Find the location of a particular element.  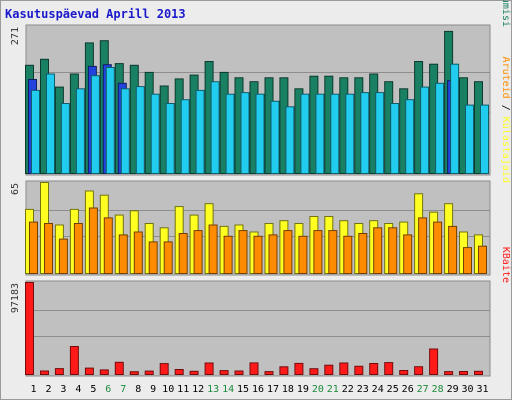

x-tick-label: 31 is located at coordinates (482, 389).